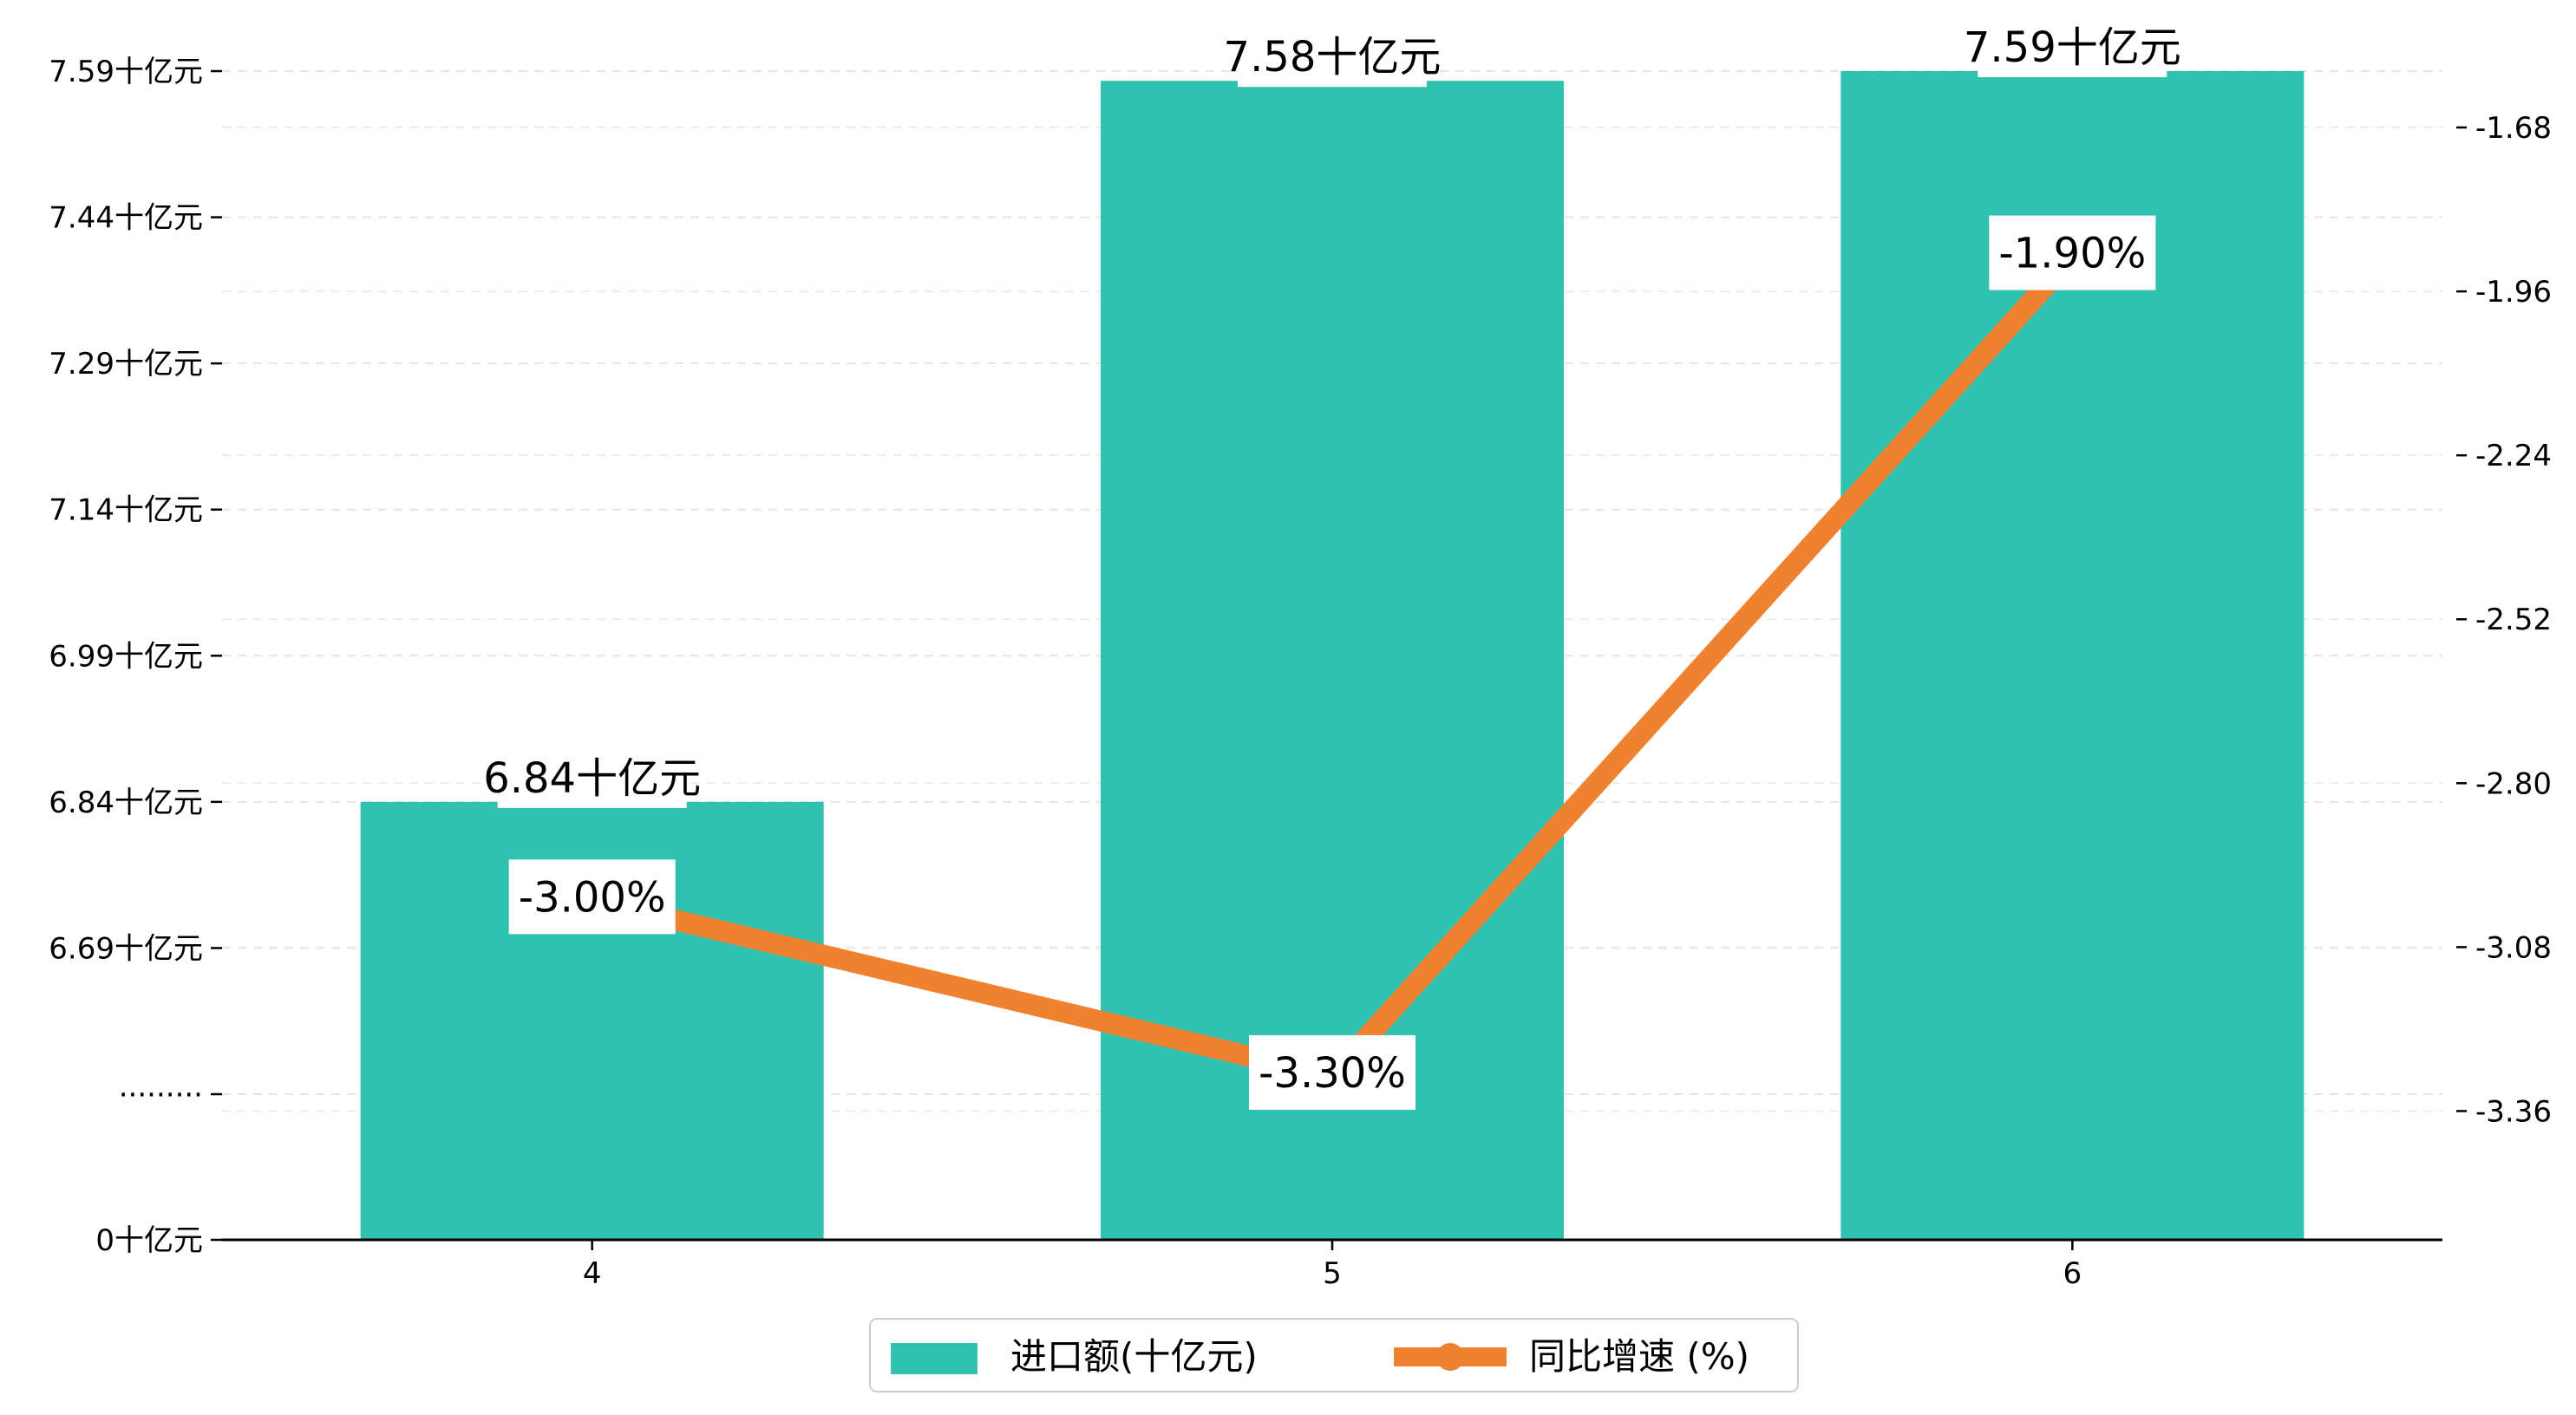  I want to click on right-axis-ticks: -3.36 -3.08 -2.80 -2.52 -2.24 -1.96 -1.68, so click(2504, 620).